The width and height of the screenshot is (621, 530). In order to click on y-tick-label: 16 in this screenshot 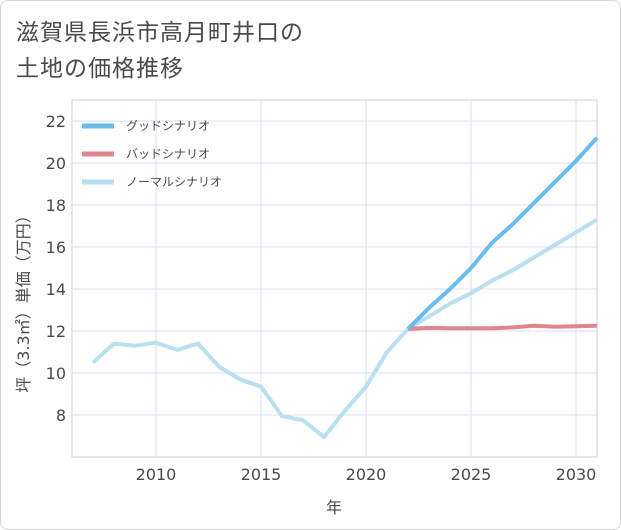, I will do `click(56, 247)`.